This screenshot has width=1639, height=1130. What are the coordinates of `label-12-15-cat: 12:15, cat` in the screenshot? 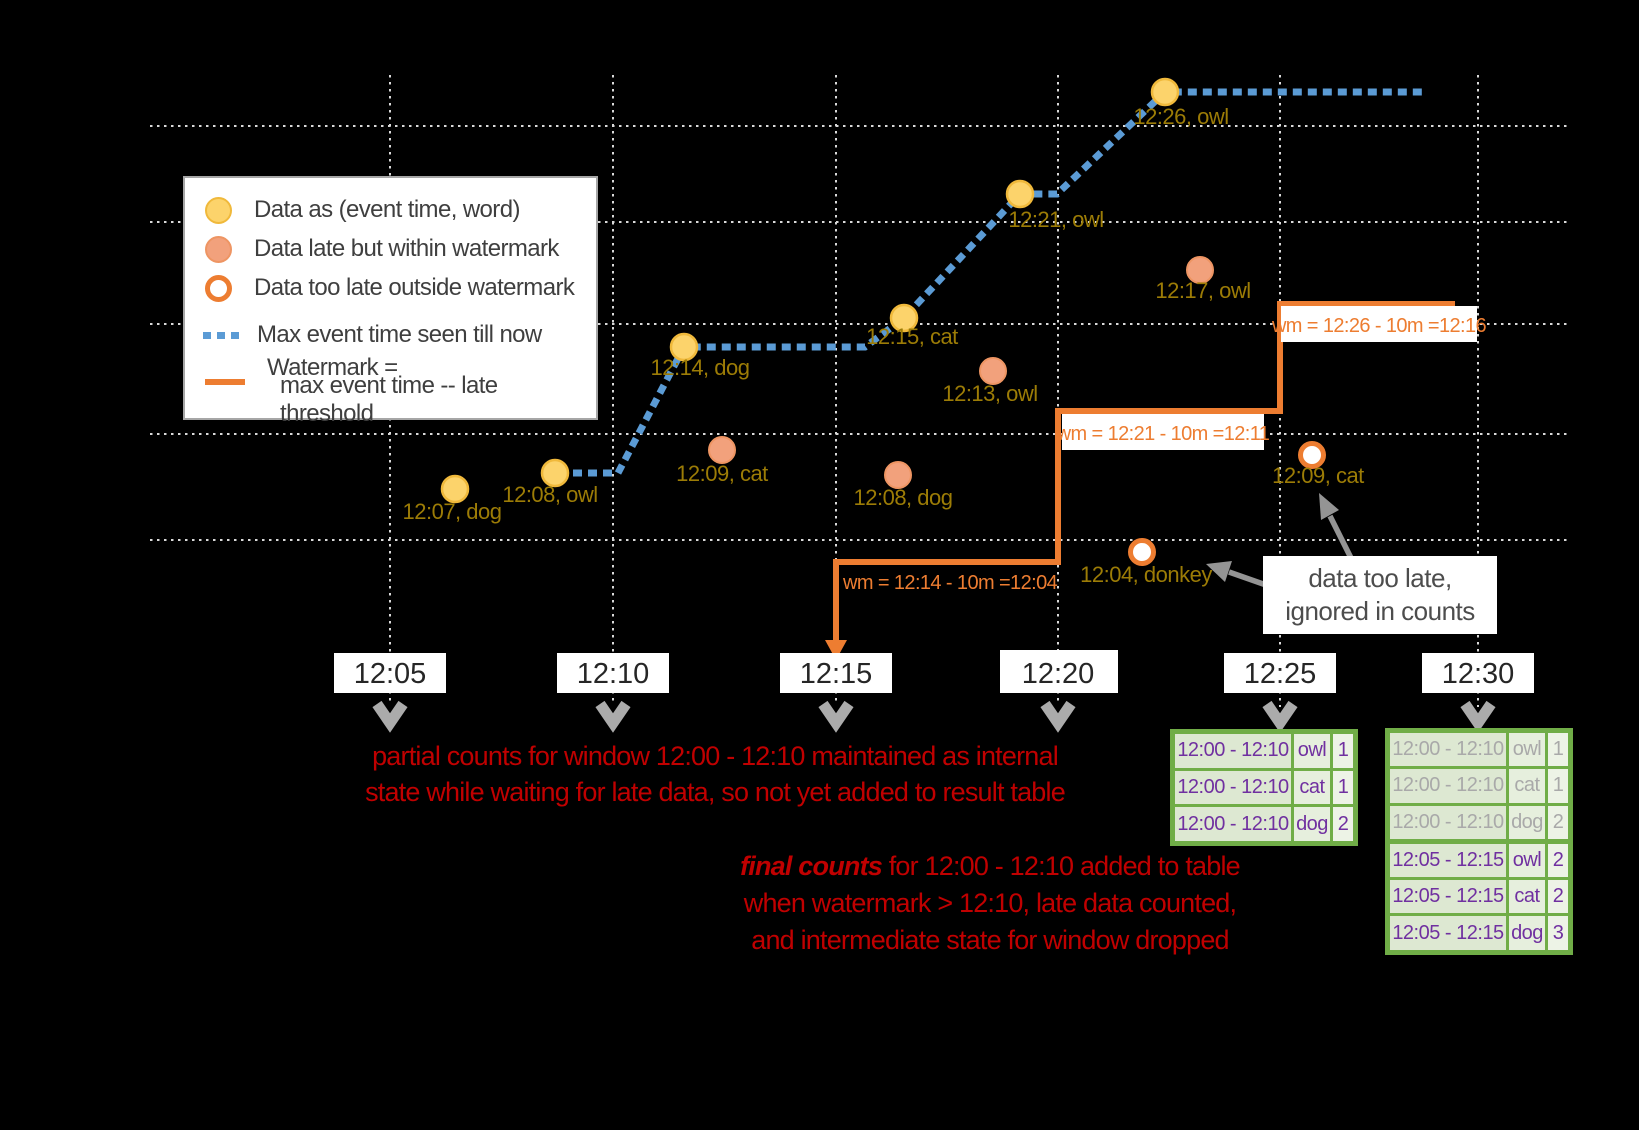 It's located at (912, 336).